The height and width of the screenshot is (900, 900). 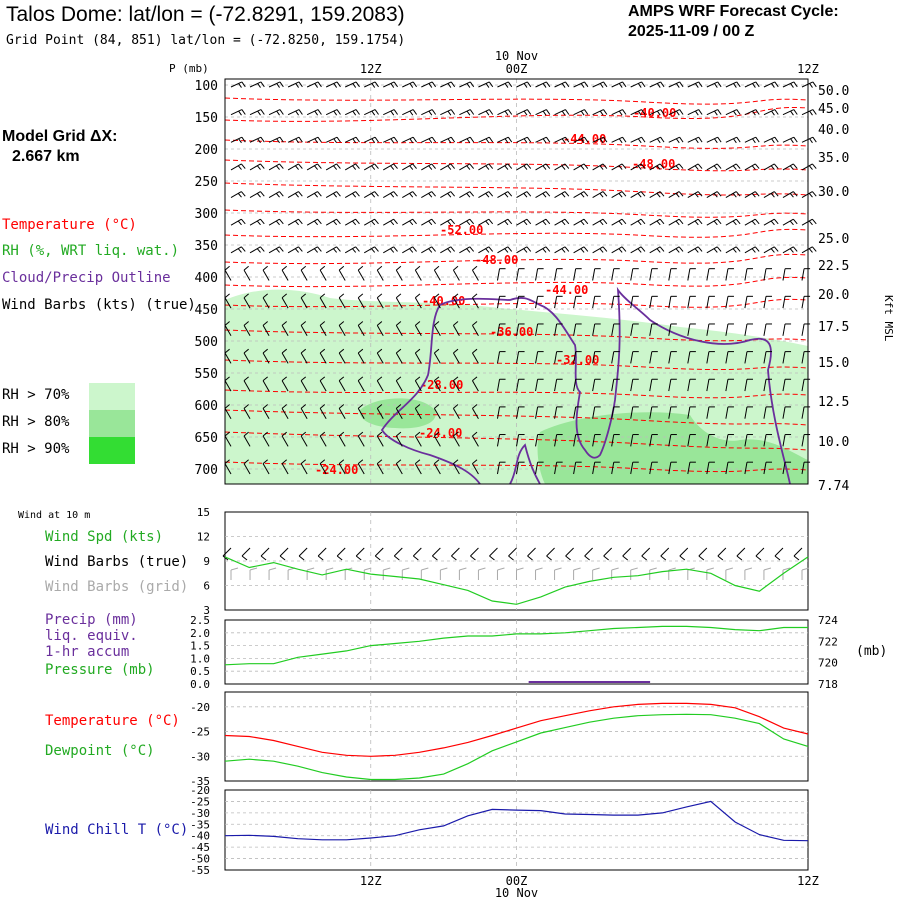 I want to click on date-label-top: 10 Nov, so click(x=516, y=56).